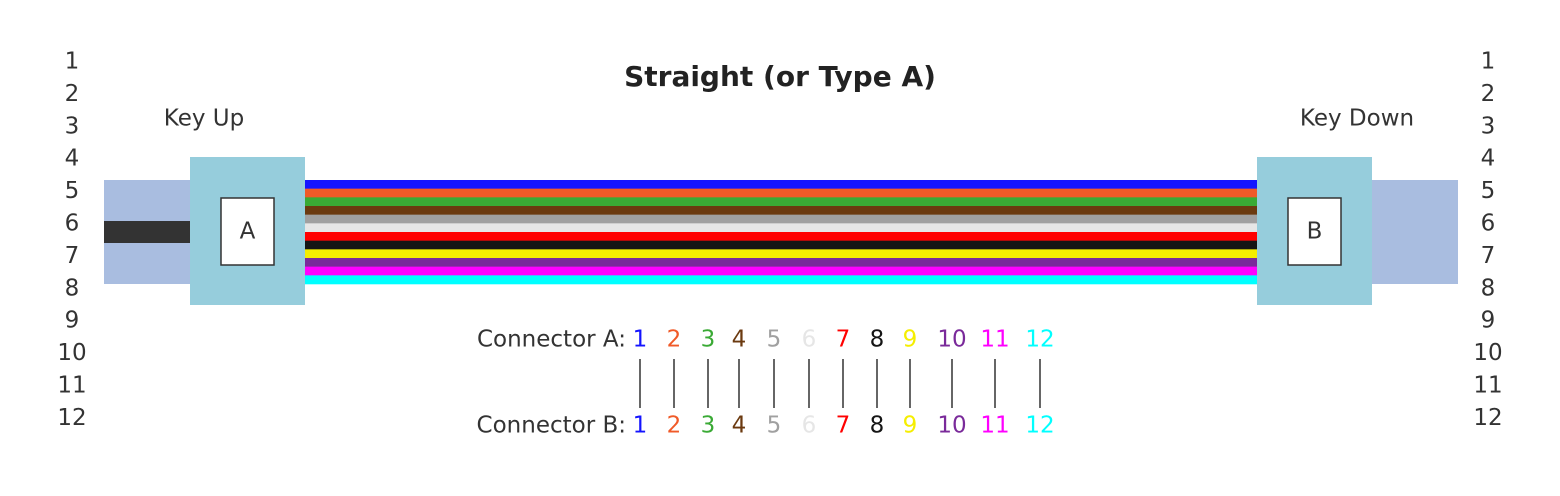  What do you see at coordinates (1487, 418) in the screenshot?
I see `pin-number-right: 12` at bounding box center [1487, 418].